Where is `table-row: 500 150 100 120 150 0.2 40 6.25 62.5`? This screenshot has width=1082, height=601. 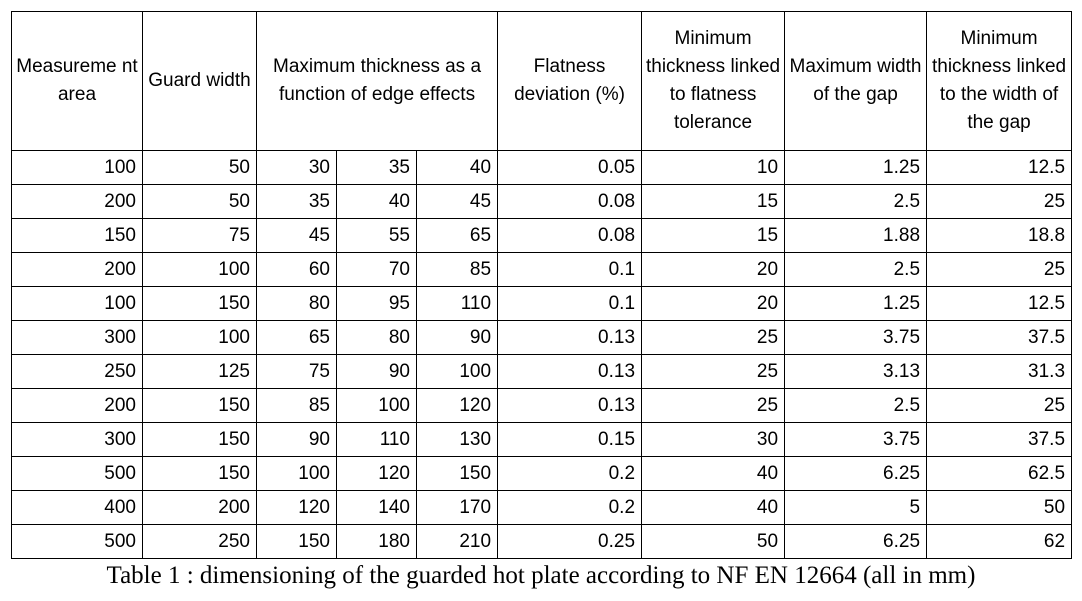
table-row: 500 150 100 120 150 0.2 40 6.25 62.5 is located at coordinates (542, 473).